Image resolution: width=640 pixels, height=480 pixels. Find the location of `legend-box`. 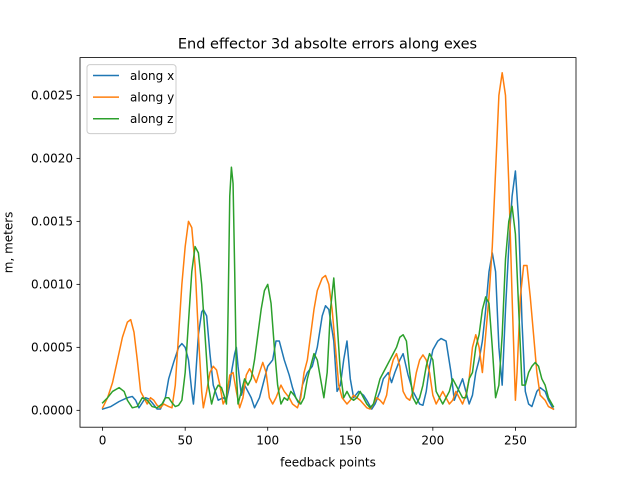

legend-box is located at coordinates (131, 99).